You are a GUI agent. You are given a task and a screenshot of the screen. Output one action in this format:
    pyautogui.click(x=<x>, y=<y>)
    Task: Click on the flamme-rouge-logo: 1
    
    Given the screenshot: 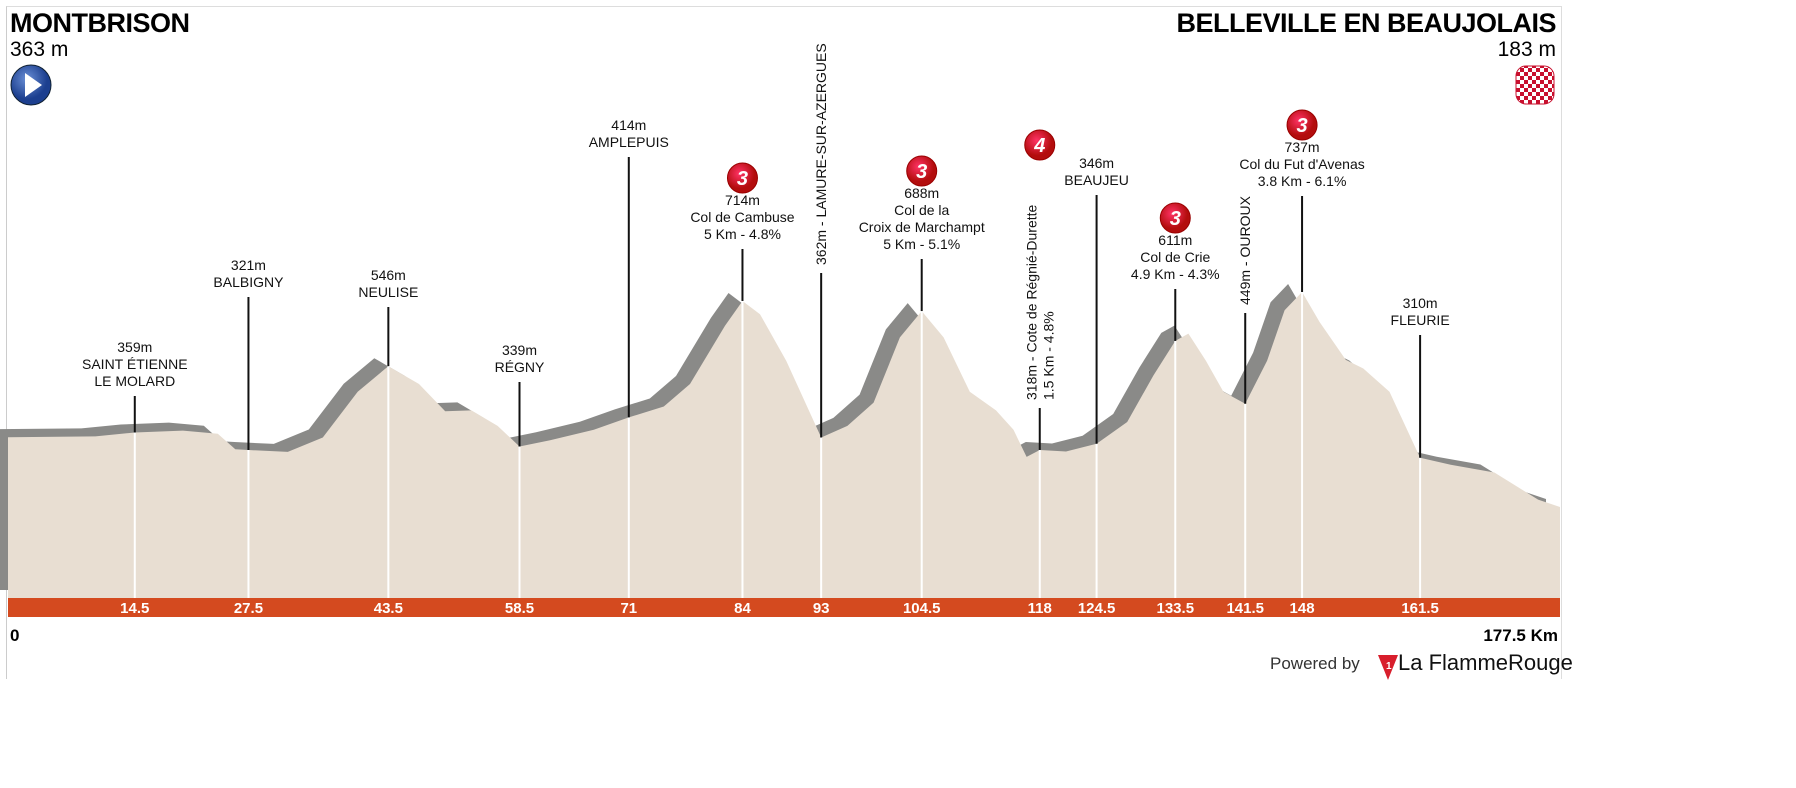 What is the action you would take?
    pyautogui.click(x=1388, y=667)
    